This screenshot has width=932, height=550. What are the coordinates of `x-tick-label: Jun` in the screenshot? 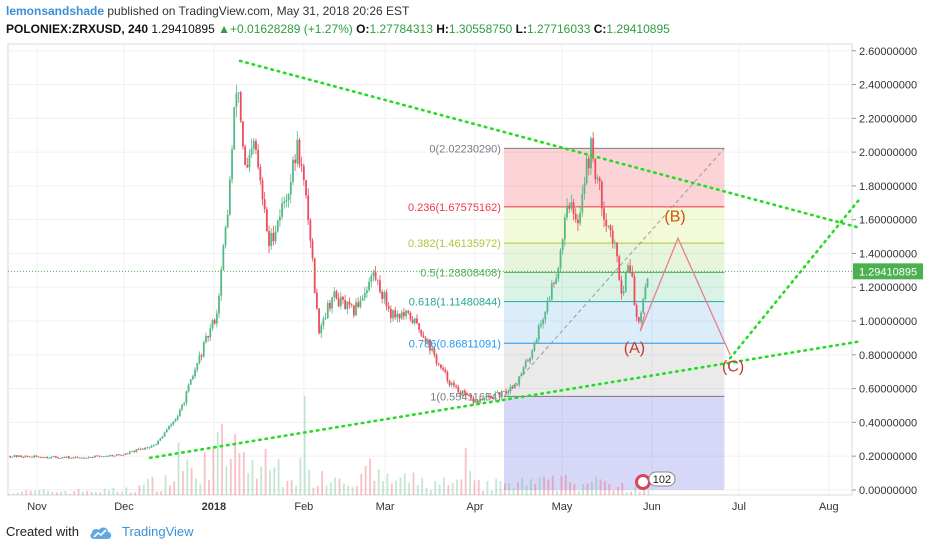 It's located at (652, 507).